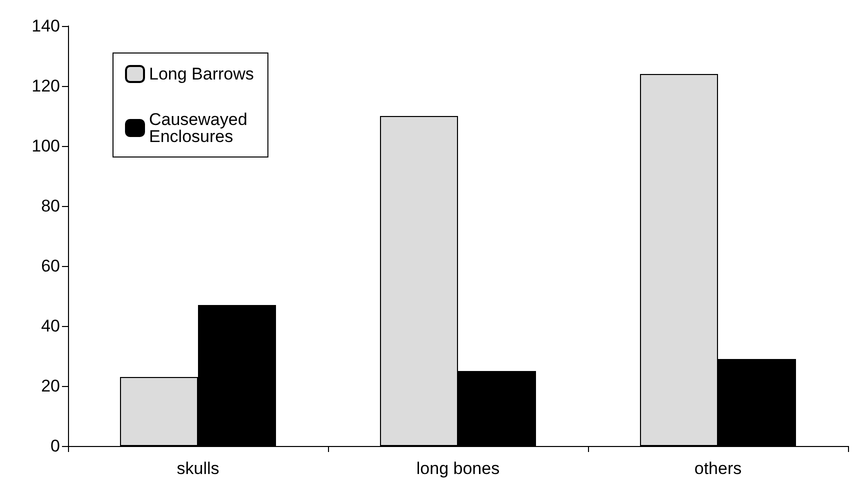 Image resolution: width=868 pixels, height=499 pixels. What do you see at coordinates (46, 26) in the screenshot?
I see `y-tick-label: 140` at bounding box center [46, 26].